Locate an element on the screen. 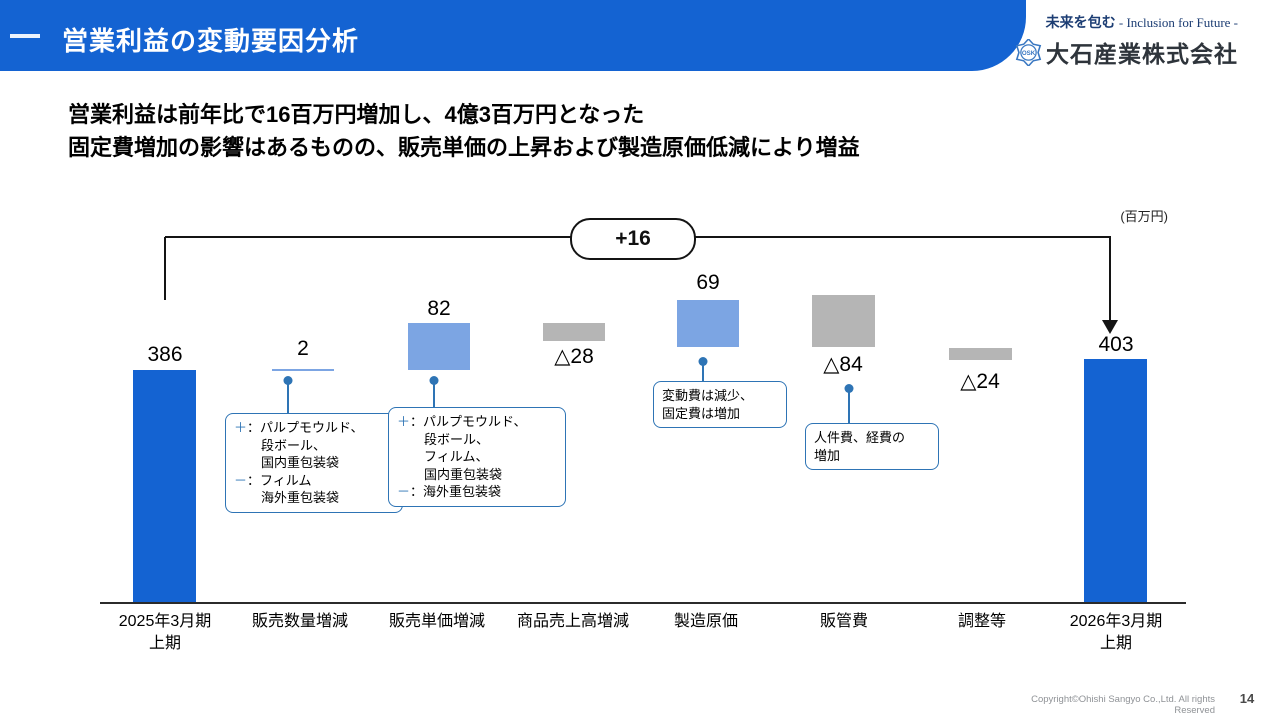 Image resolution: width=1280 pixels, height=720 pixels. brand-tagline-en: - Inclusion for Future - is located at coordinates (1176, 22).